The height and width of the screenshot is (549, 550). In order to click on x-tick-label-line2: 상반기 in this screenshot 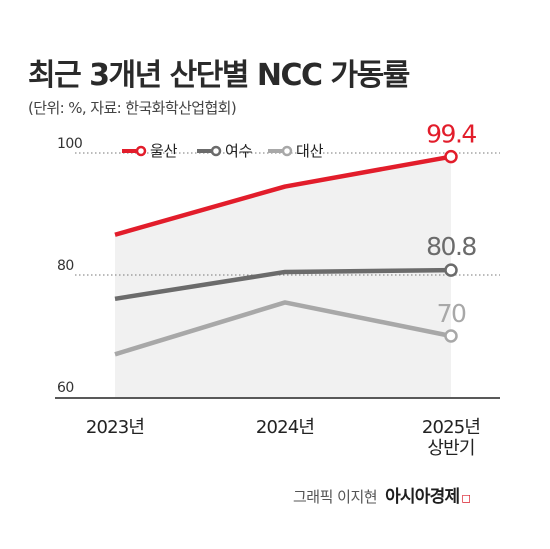, I will do `click(450, 448)`.